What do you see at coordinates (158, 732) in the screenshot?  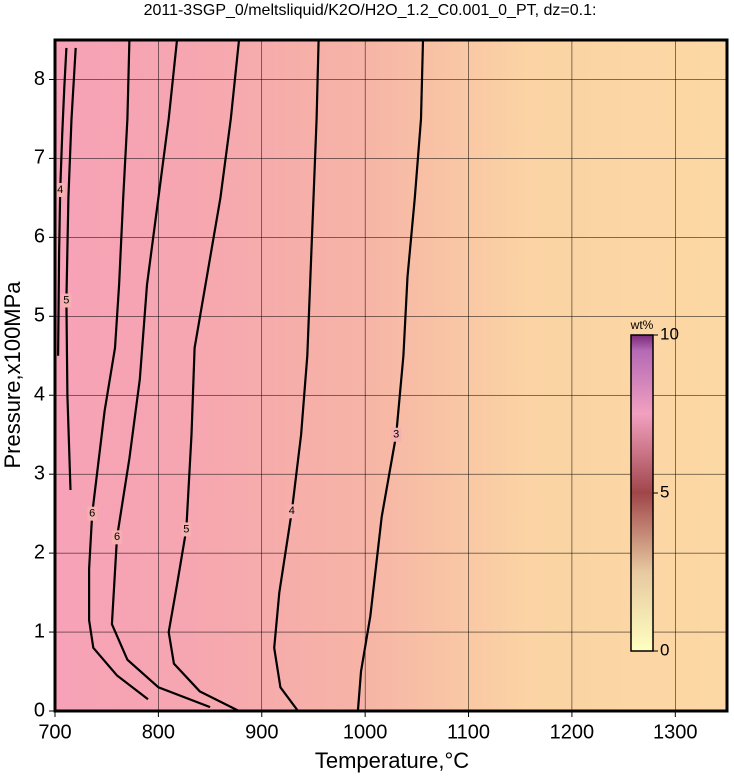 I see `x-tick-label: 800` at bounding box center [158, 732].